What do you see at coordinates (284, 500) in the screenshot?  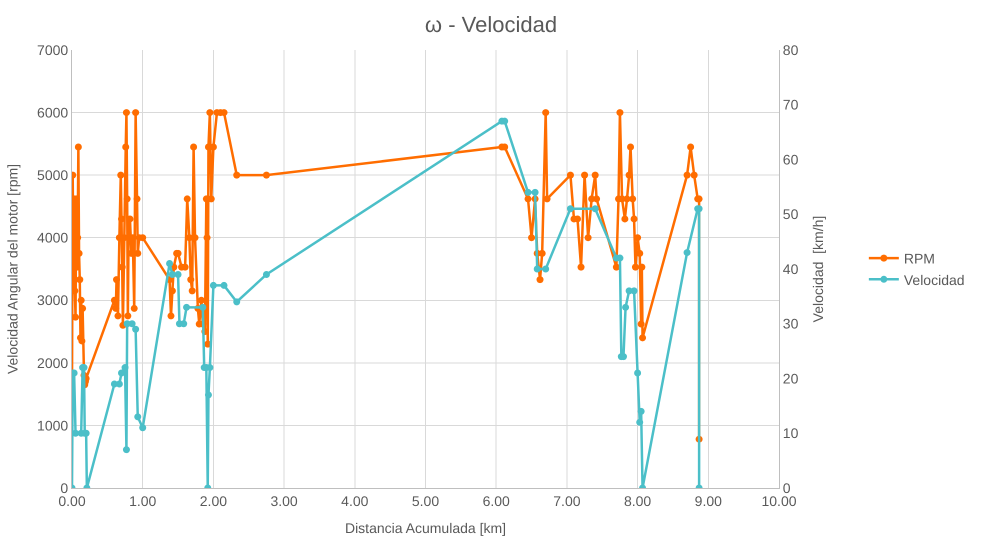 I see `x-tick-label: 3.00` at bounding box center [284, 500].